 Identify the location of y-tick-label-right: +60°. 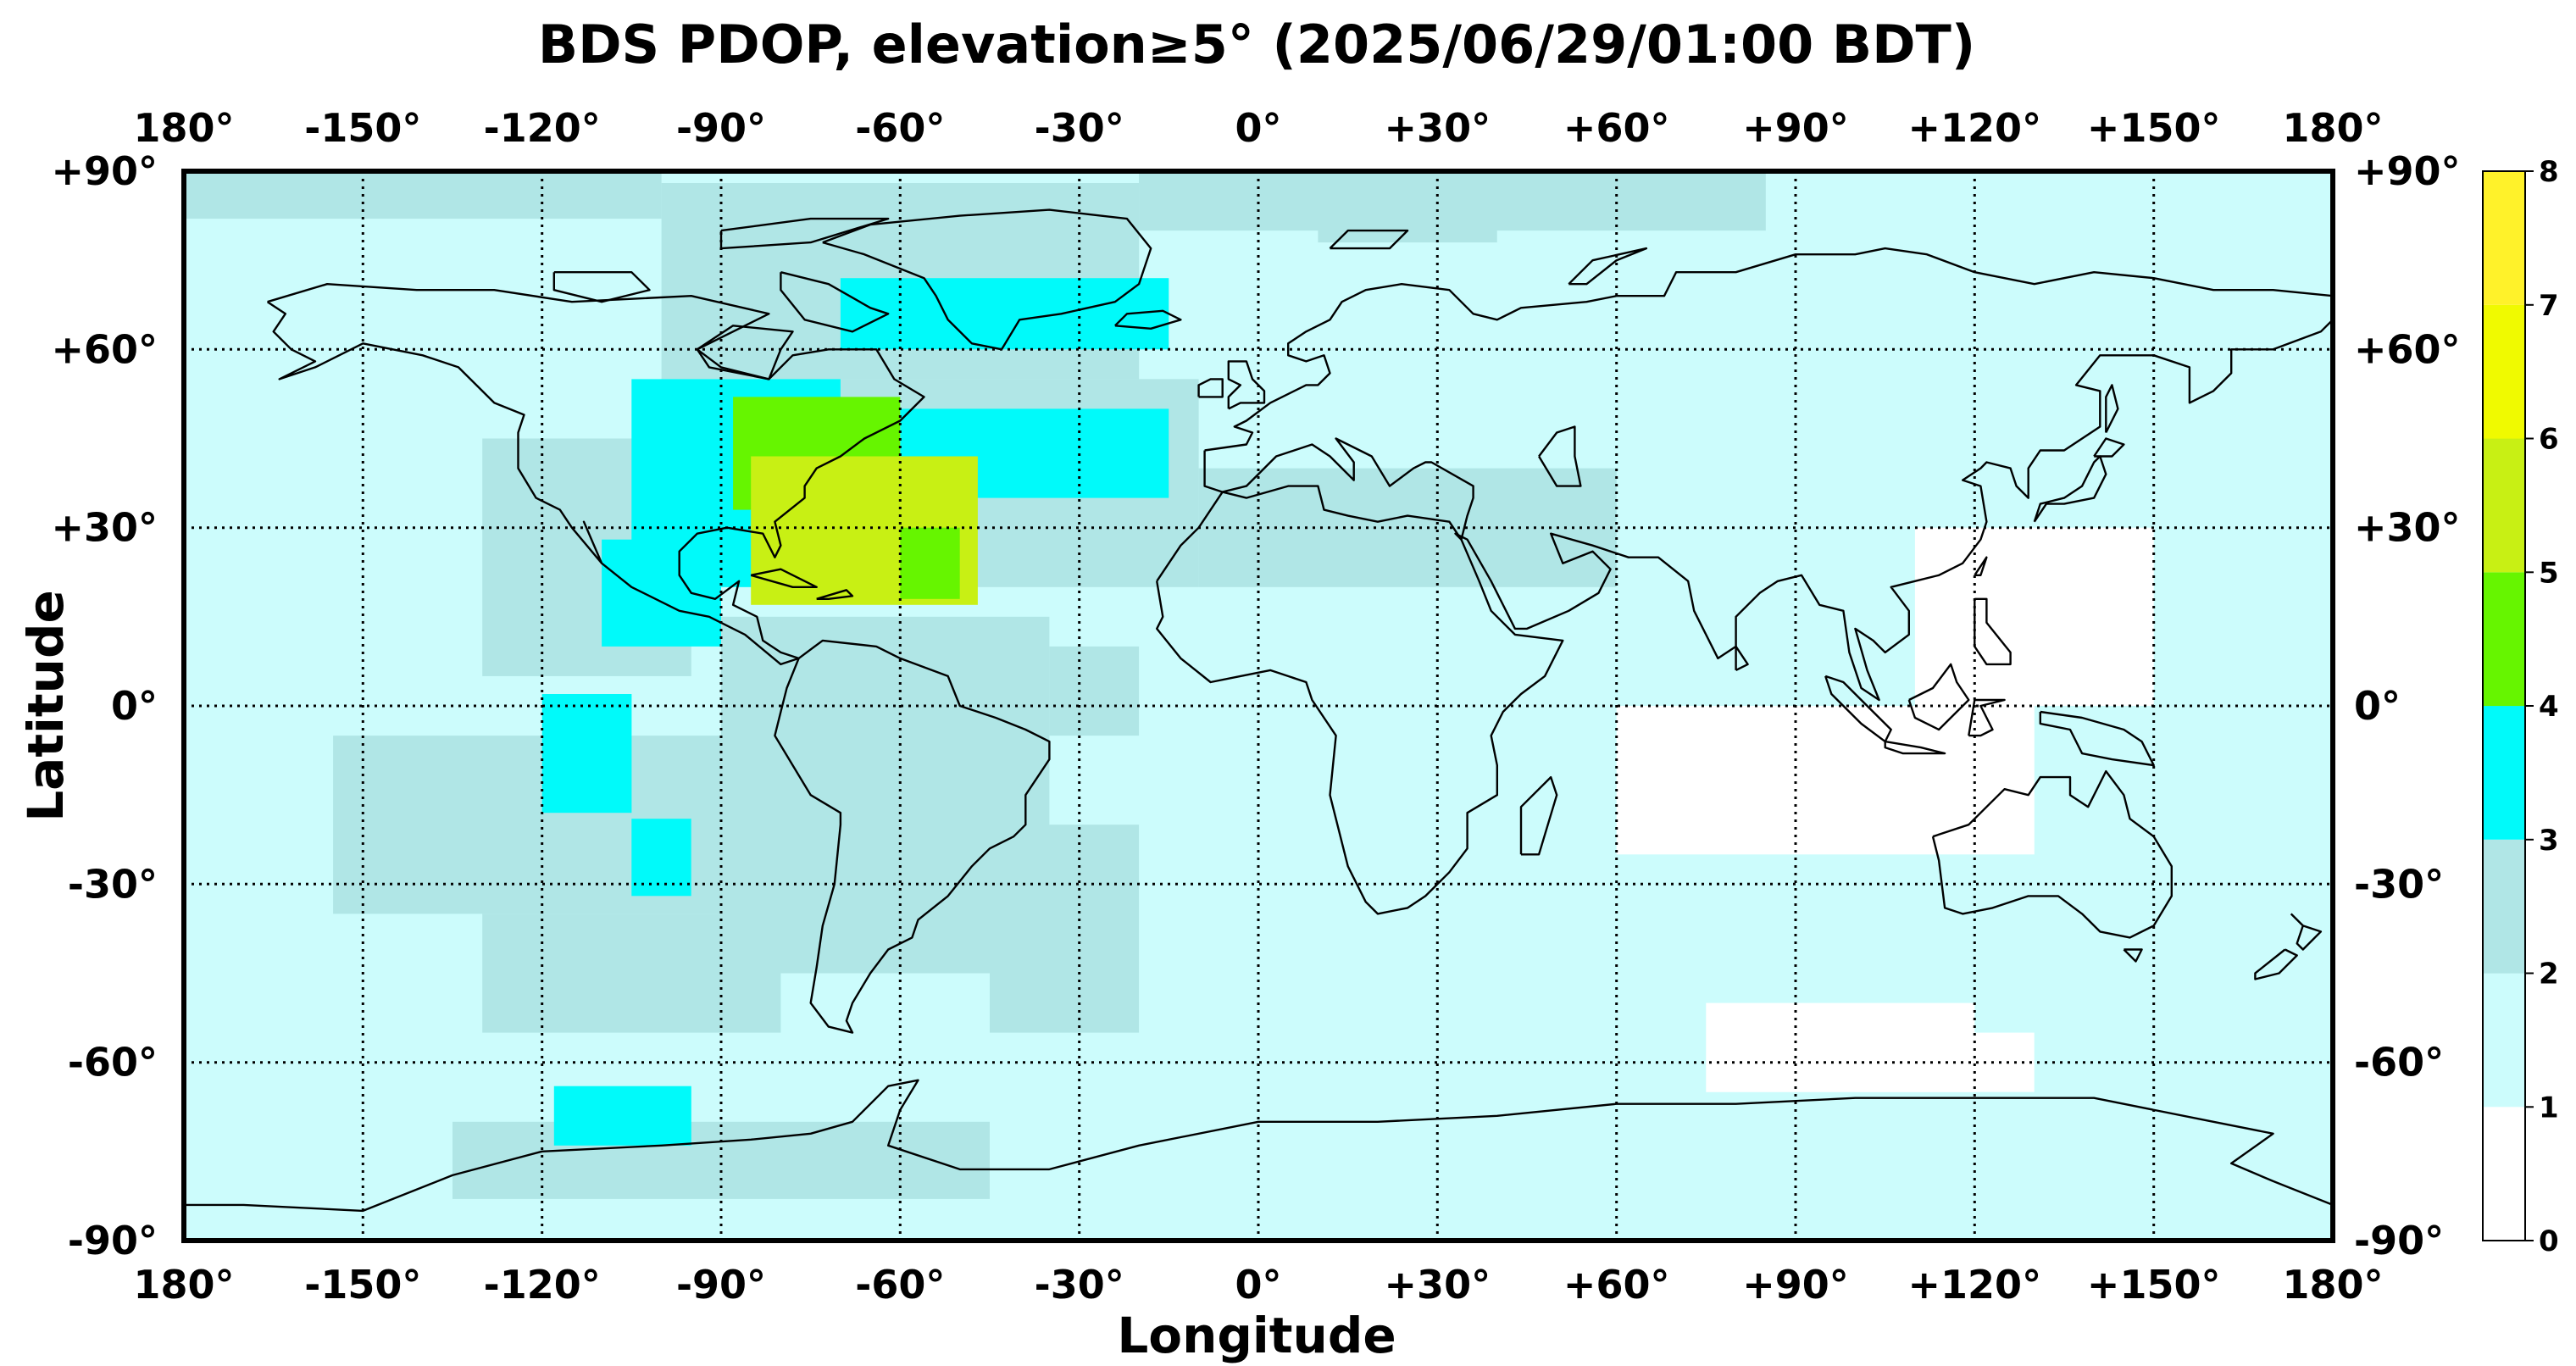
(2407, 349).